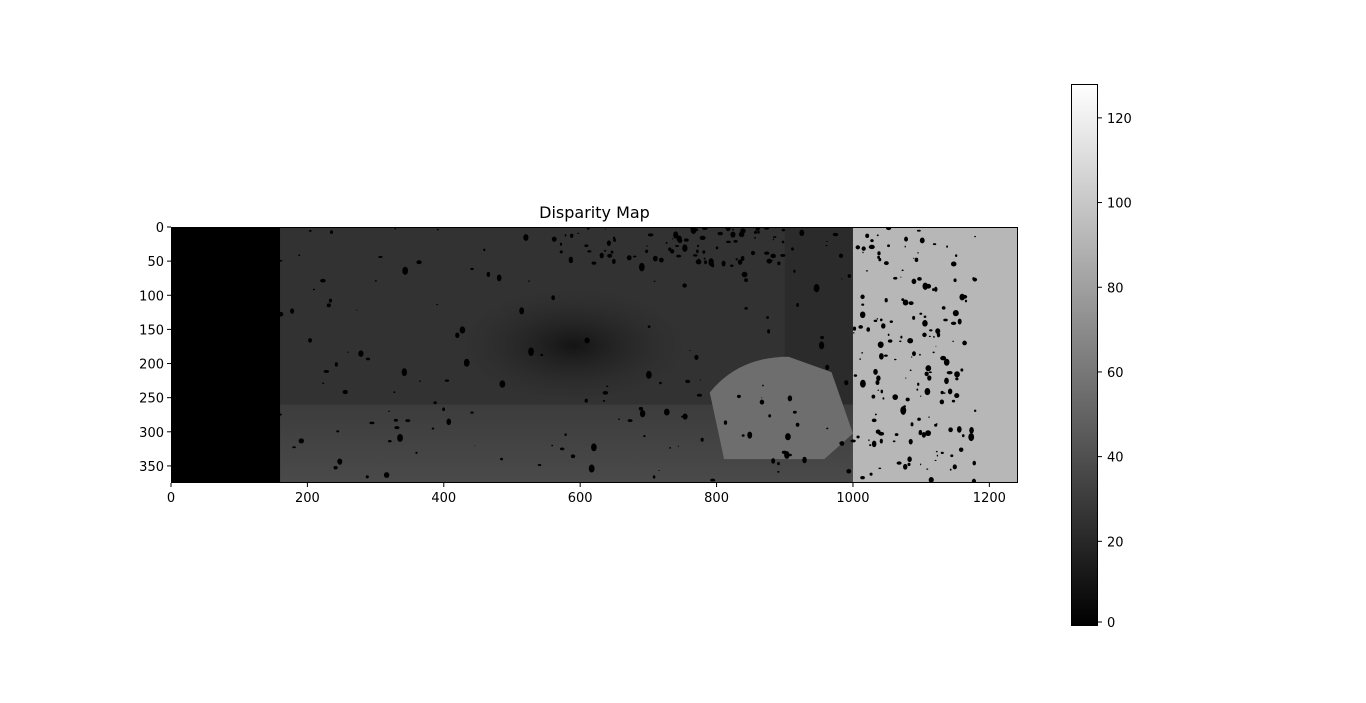  Describe the element at coordinates (1084, 355) in the screenshot. I see `colorbar` at that location.